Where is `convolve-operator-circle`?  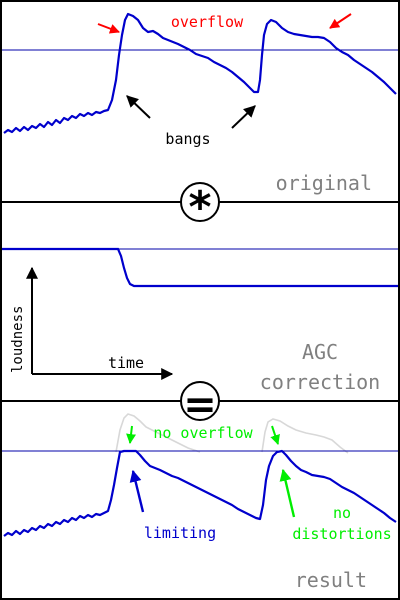
convolve-operator-circle is located at coordinates (200, 202).